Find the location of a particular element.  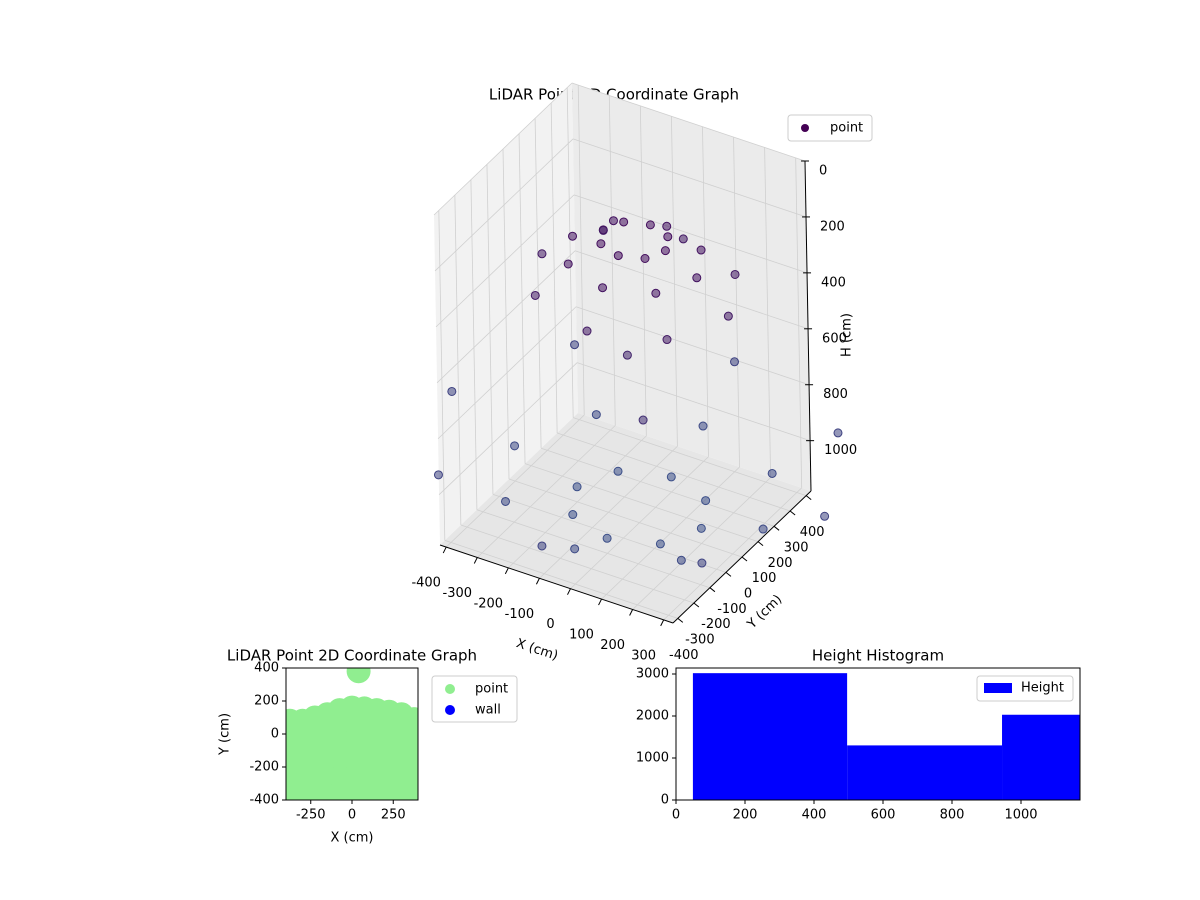

x-tick-label: 800 is located at coordinates (952, 815).